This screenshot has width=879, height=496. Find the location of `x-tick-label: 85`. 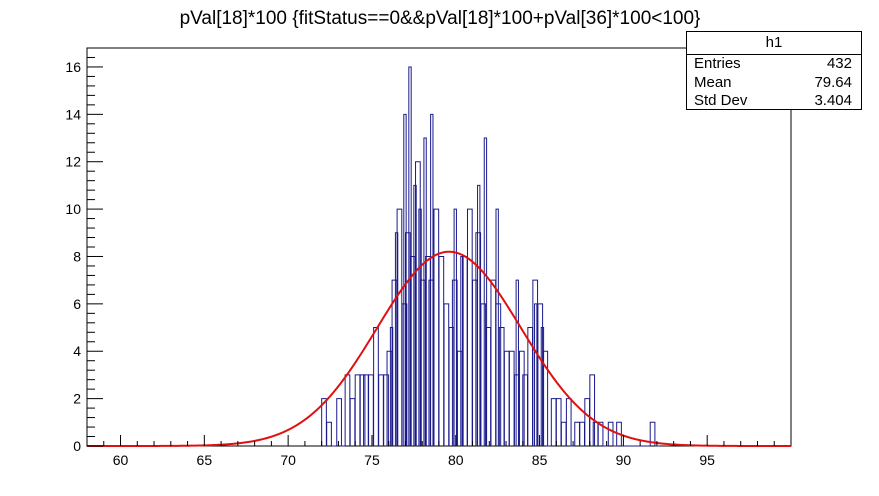

x-tick-label: 85 is located at coordinates (540, 460).